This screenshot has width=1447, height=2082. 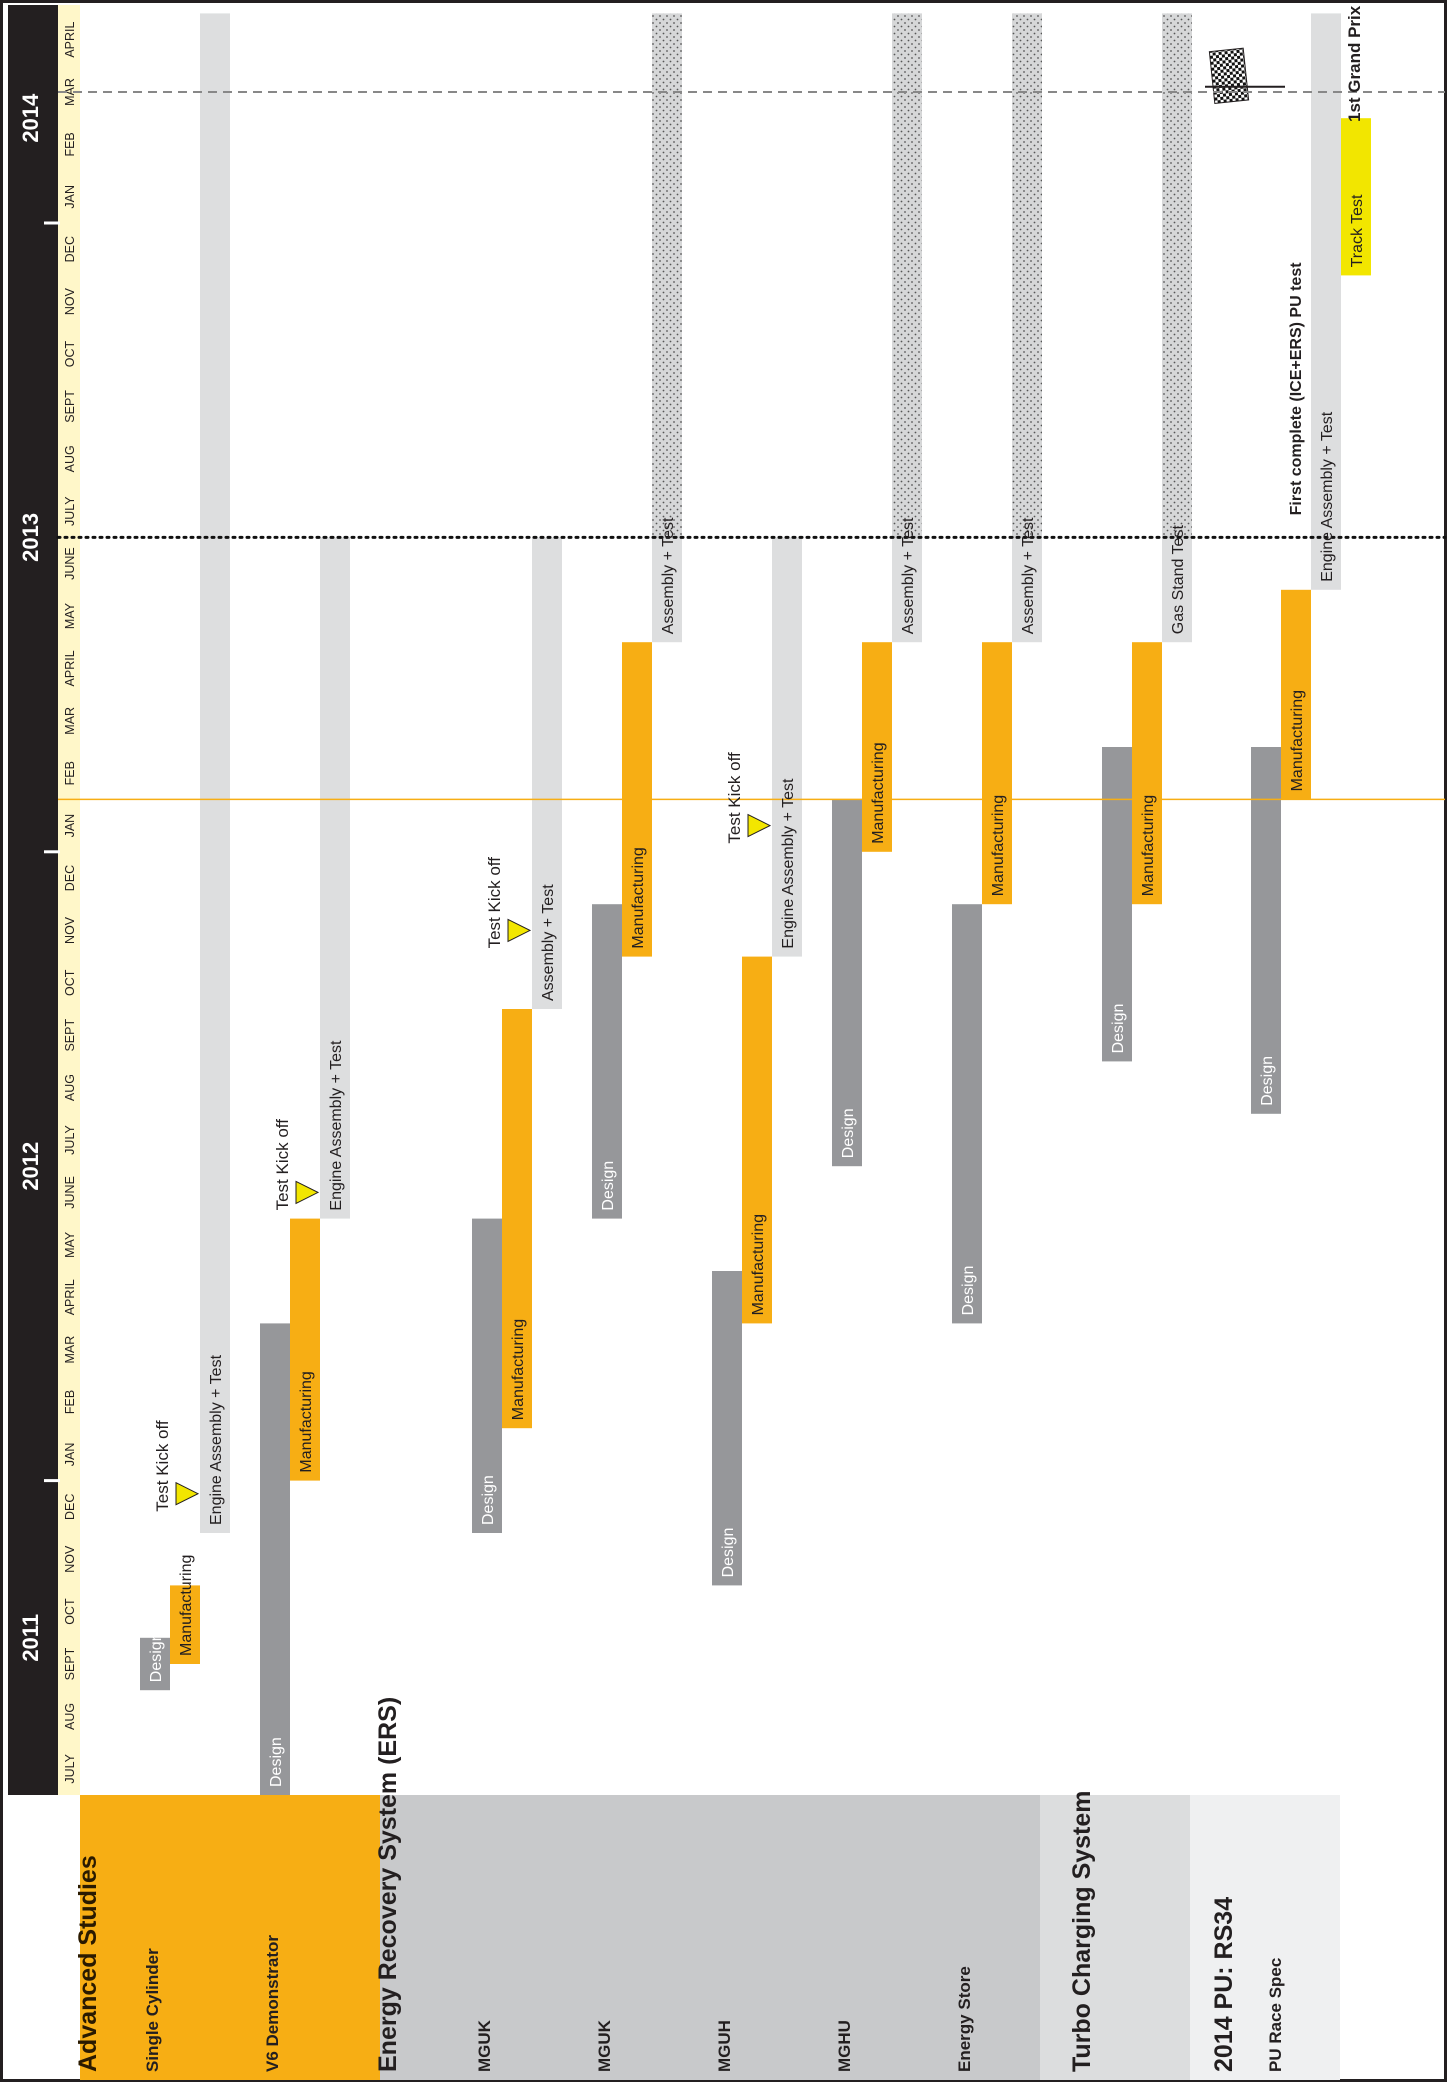 I want to click on row-label: MGHU, so click(x=844, y=2046).